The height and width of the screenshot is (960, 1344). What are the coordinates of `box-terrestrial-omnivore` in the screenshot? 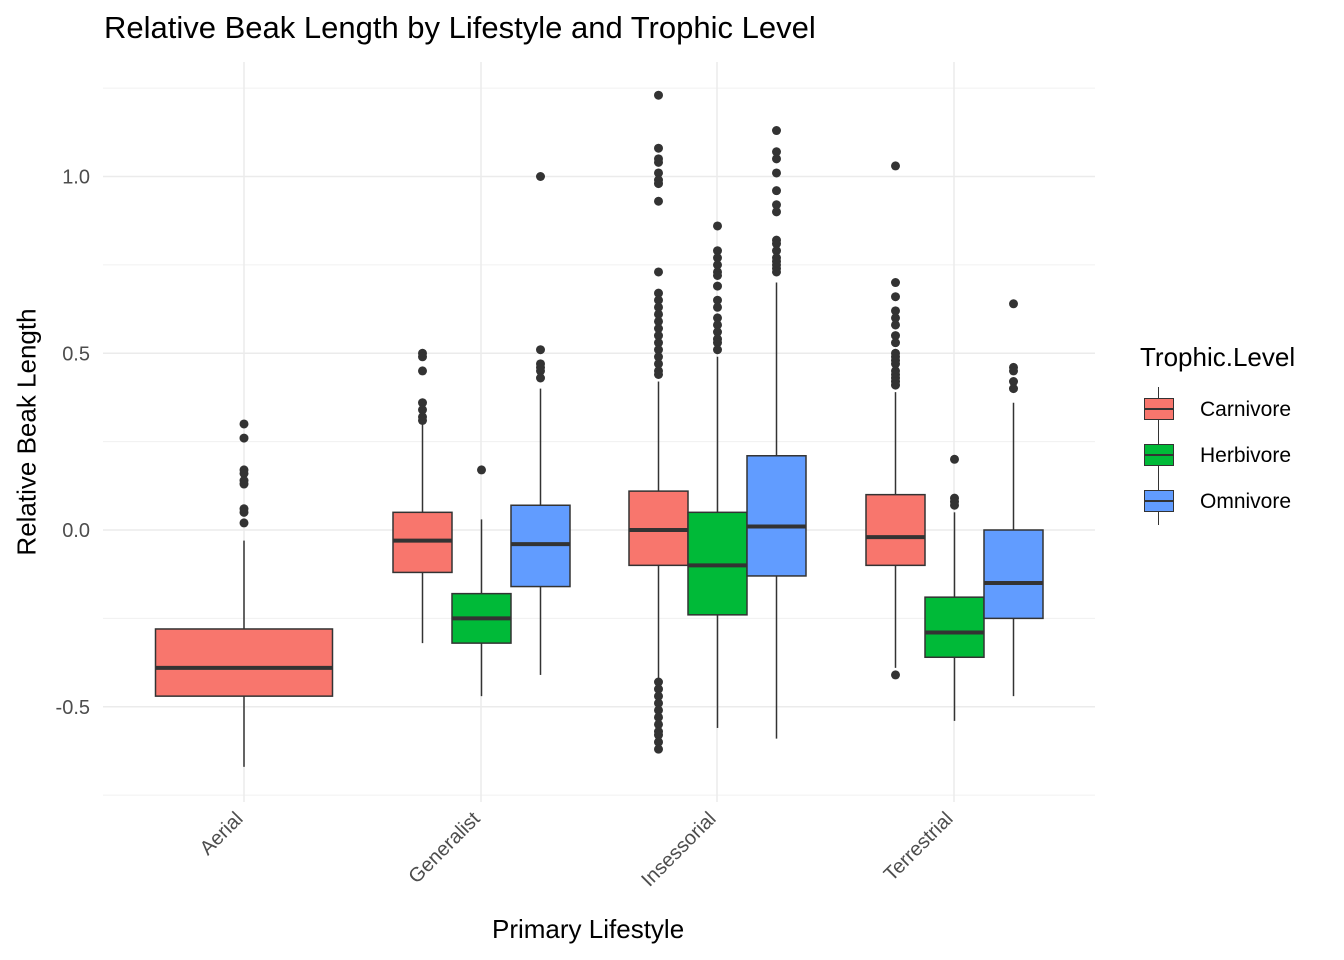 It's located at (1013, 498).